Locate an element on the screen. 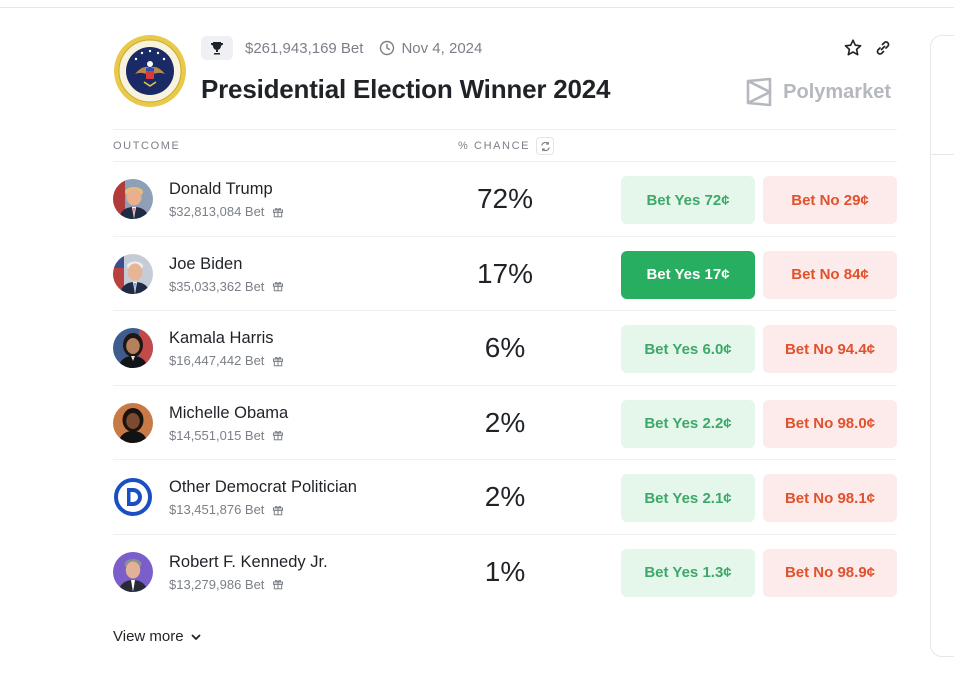 The image size is (954, 698). outcome-chance: 6% is located at coordinates (505, 348).